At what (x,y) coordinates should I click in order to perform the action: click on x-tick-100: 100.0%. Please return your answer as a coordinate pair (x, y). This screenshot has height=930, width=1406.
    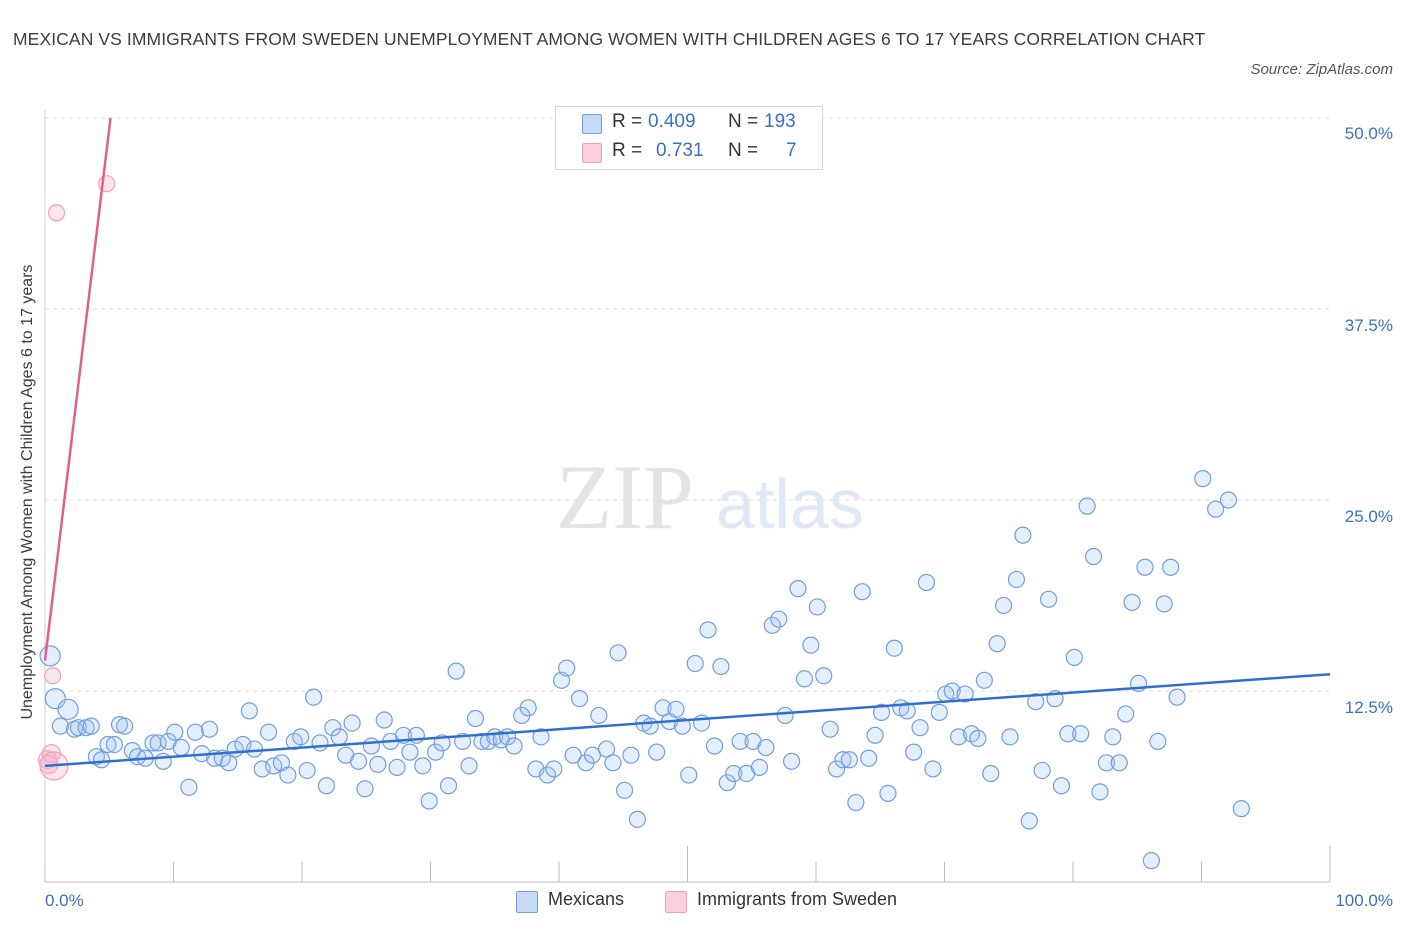
    Looking at the image, I should click on (1364, 900).